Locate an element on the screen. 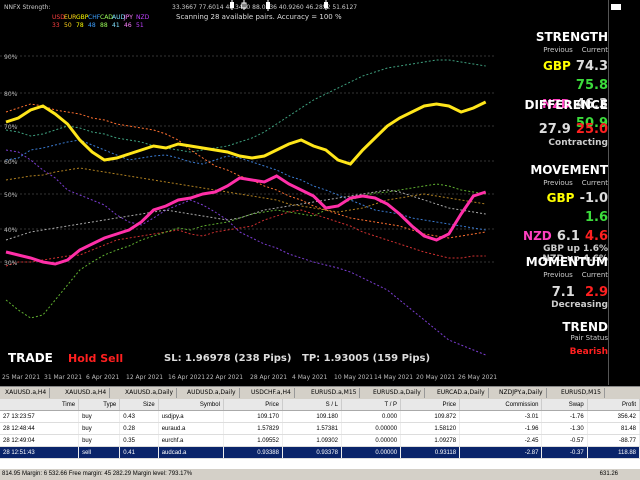 The height and width of the screenshot is (480, 640). date-label: 16 Apr 2021 is located at coordinates (187, 377).